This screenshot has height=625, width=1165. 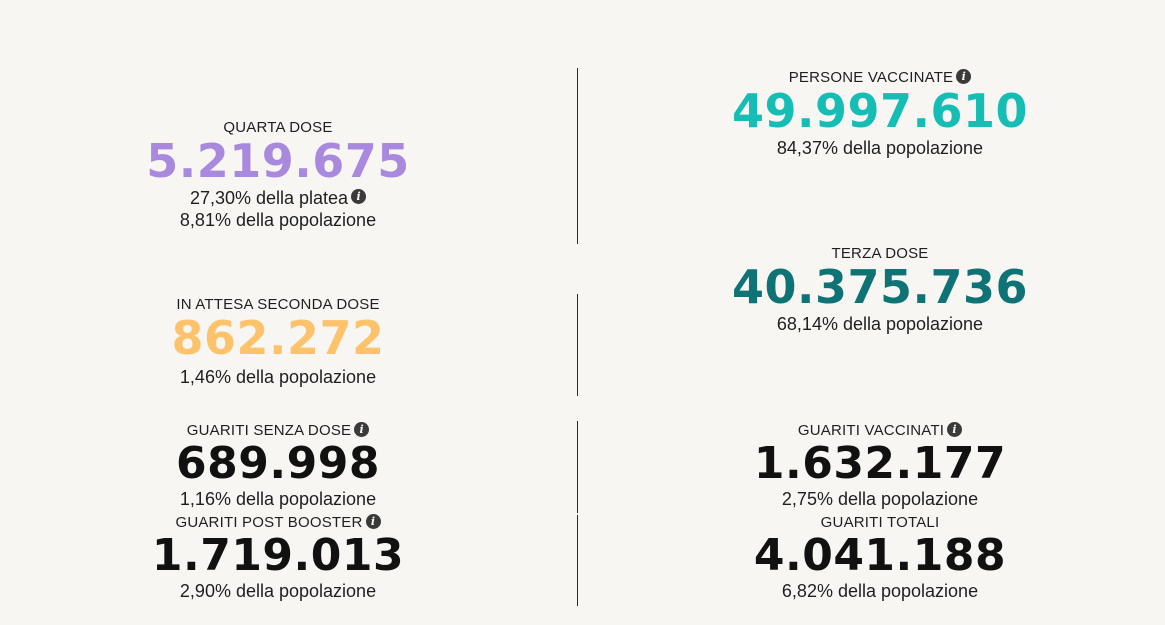 What do you see at coordinates (880, 148) in the screenshot?
I see `stat-population-percent: 84,37% della popolazione` at bounding box center [880, 148].